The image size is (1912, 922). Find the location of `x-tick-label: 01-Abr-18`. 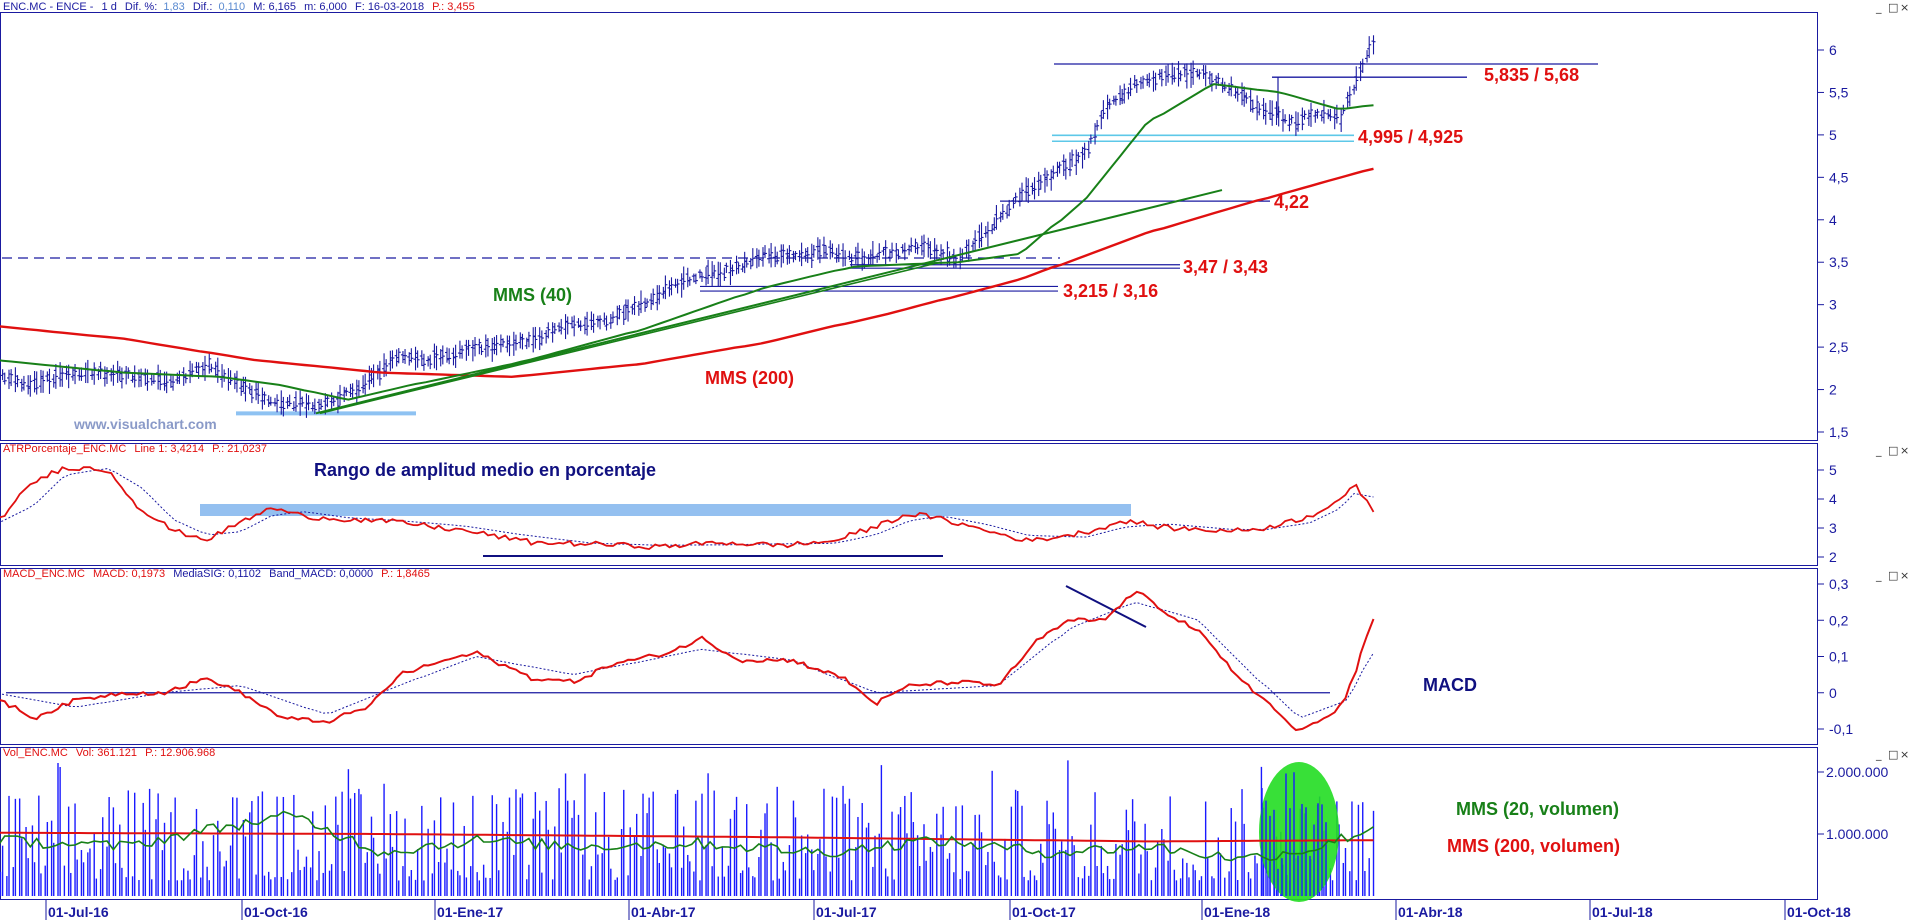

x-tick-label: 01-Abr-18 is located at coordinates (1430, 912).